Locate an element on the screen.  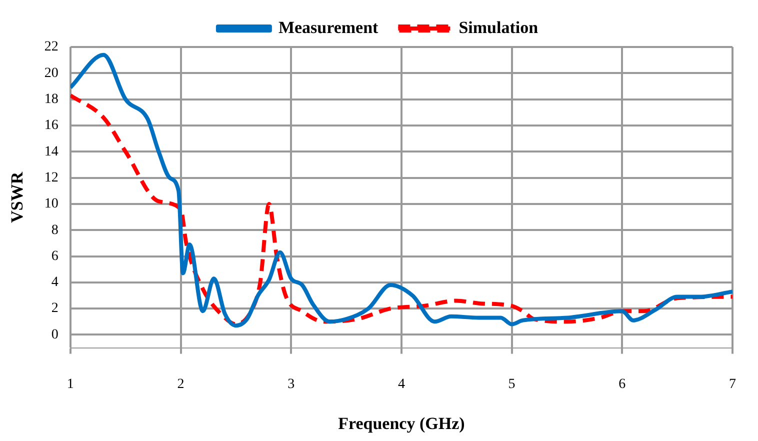
x-tick-label: 1 is located at coordinates (70, 384).